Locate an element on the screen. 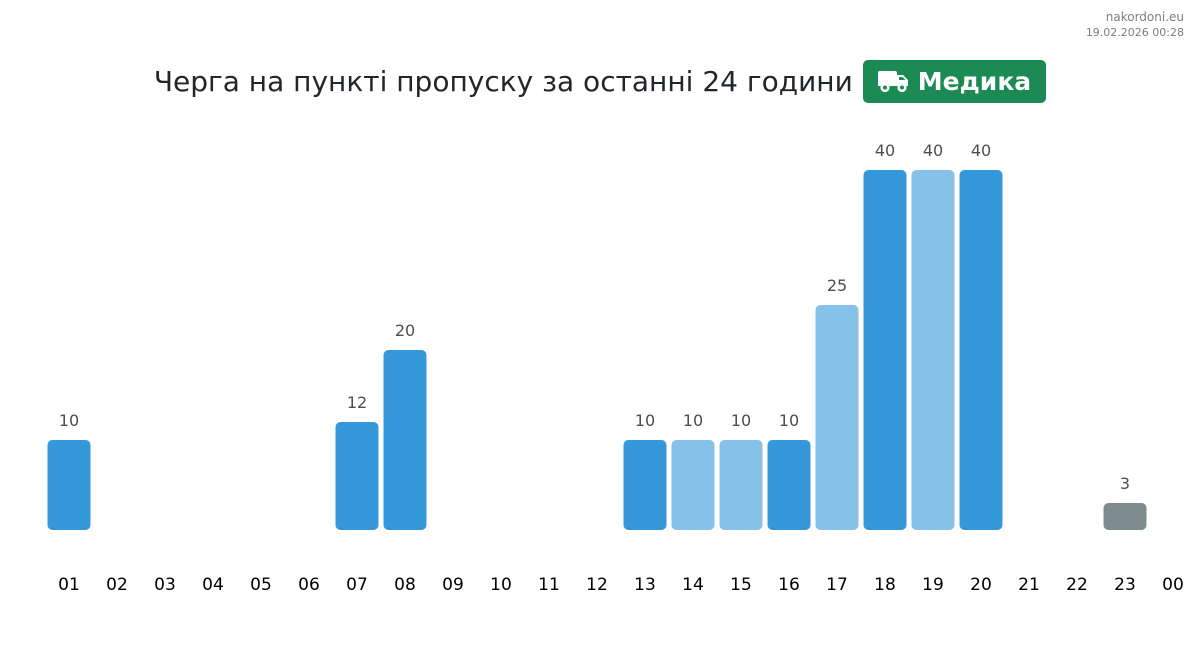 The image size is (1200, 651). bar-value-label-20: 40 is located at coordinates (981, 150).